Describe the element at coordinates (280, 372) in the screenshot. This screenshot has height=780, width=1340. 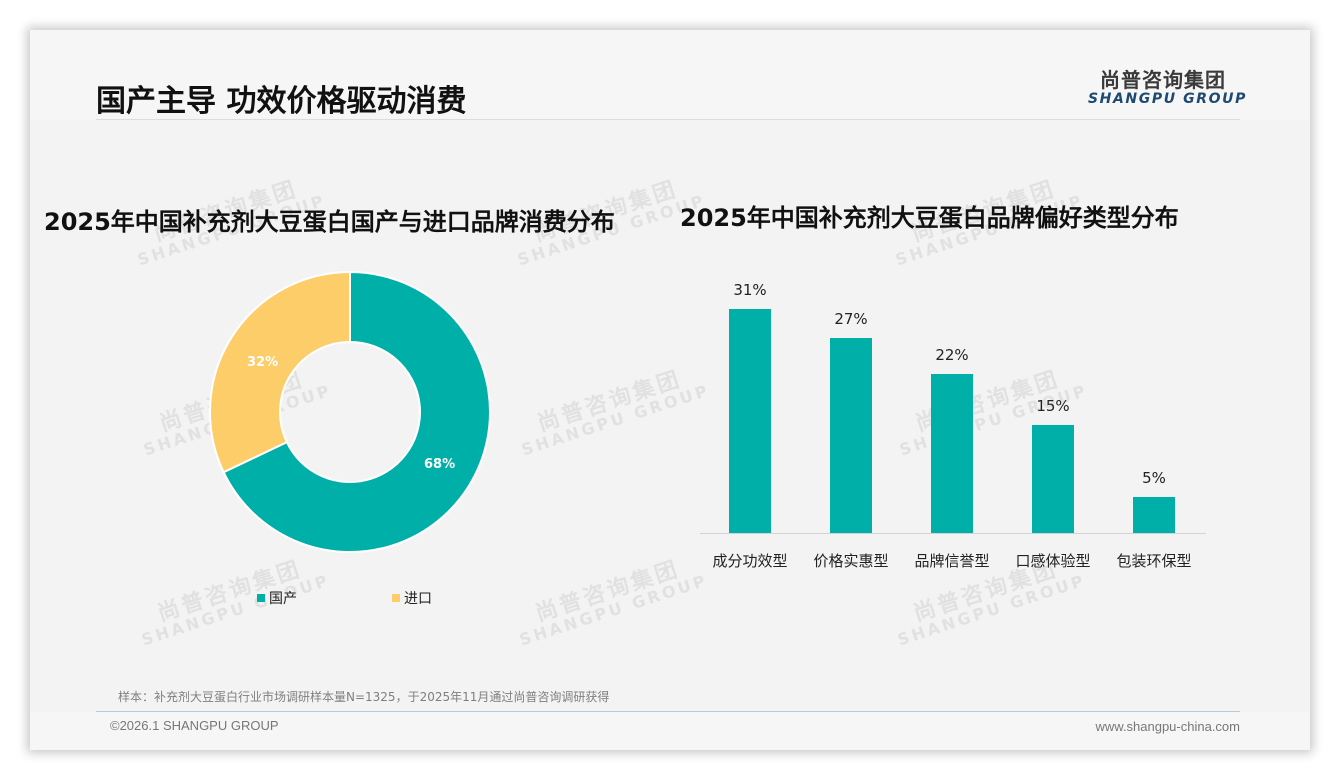
I see `donut-slice-imported` at that location.